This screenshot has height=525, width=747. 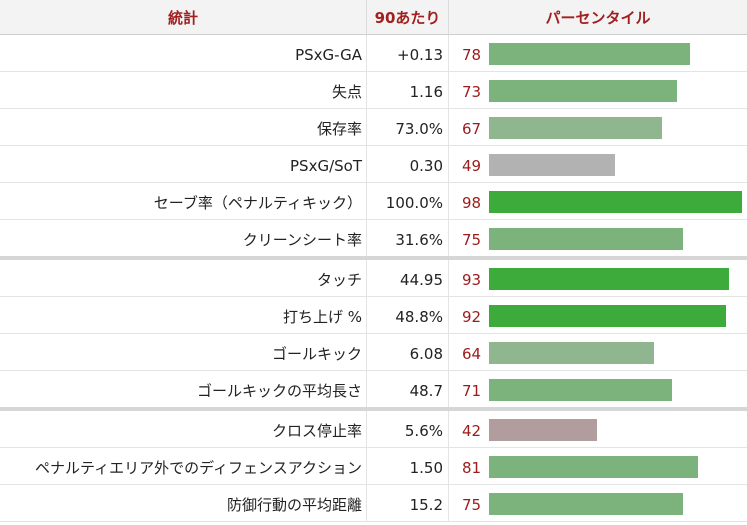 What do you see at coordinates (346, 92) in the screenshot?
I see `stat-name: 失点` at bounding box center [346, 92].